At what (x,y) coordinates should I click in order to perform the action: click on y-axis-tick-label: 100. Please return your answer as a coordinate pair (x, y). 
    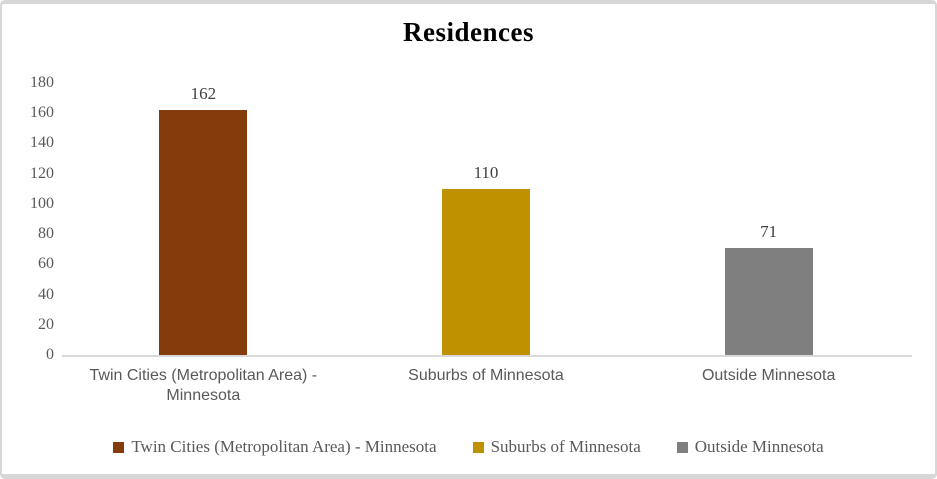
    Looking at the image, I should click on (42, 203).